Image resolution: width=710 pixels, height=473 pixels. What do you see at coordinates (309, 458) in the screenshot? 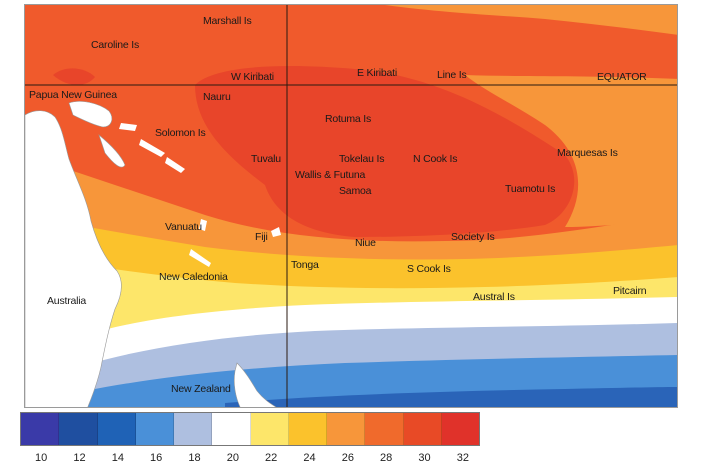
I see `legend-tick-label: 24` at bounding box center [309, 458].